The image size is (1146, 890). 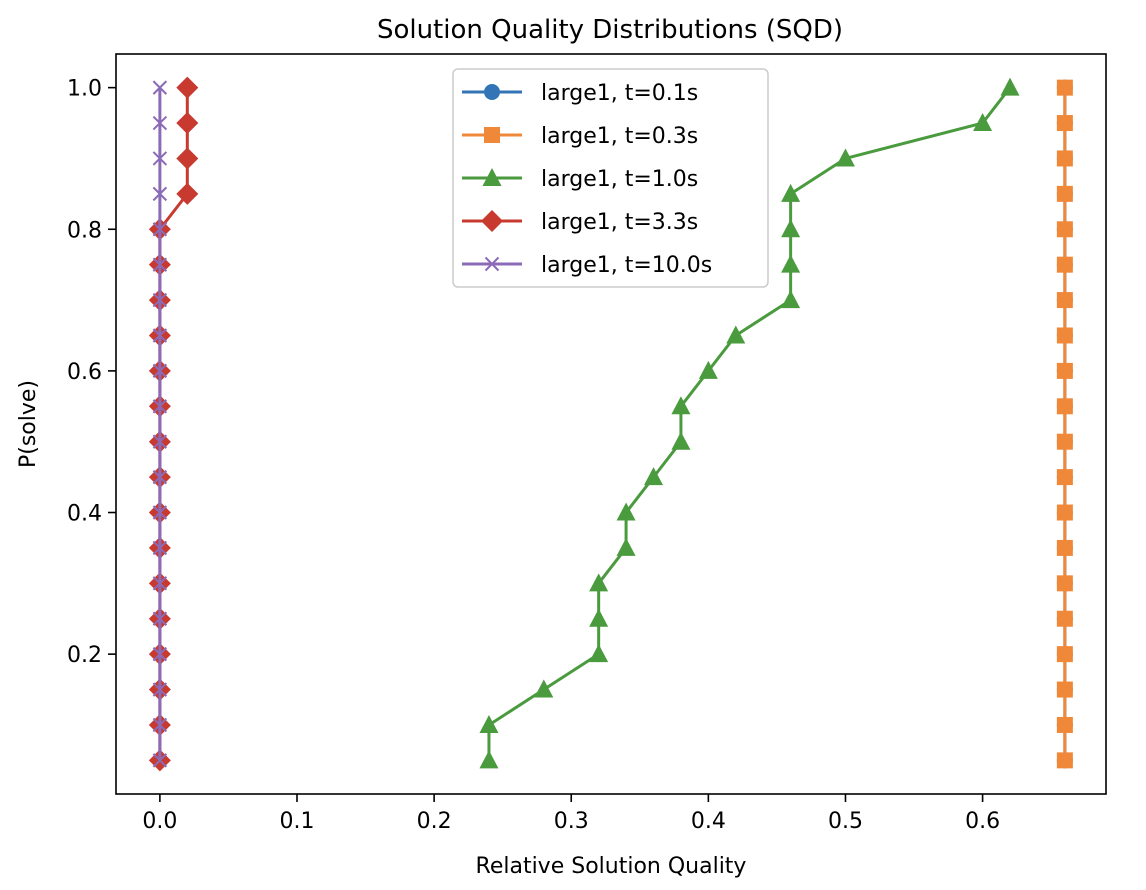 I want to click on y-axis-label: P(solve), so click(x=28, y=424).